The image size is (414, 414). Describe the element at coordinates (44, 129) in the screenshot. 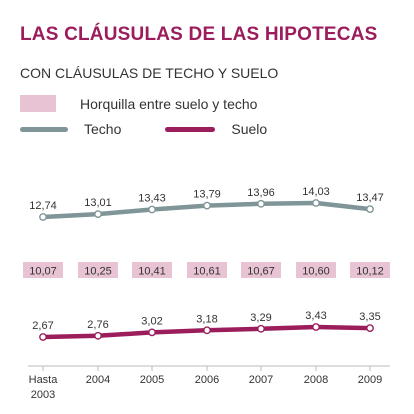

I see `legend-techo-swatch` at that location.